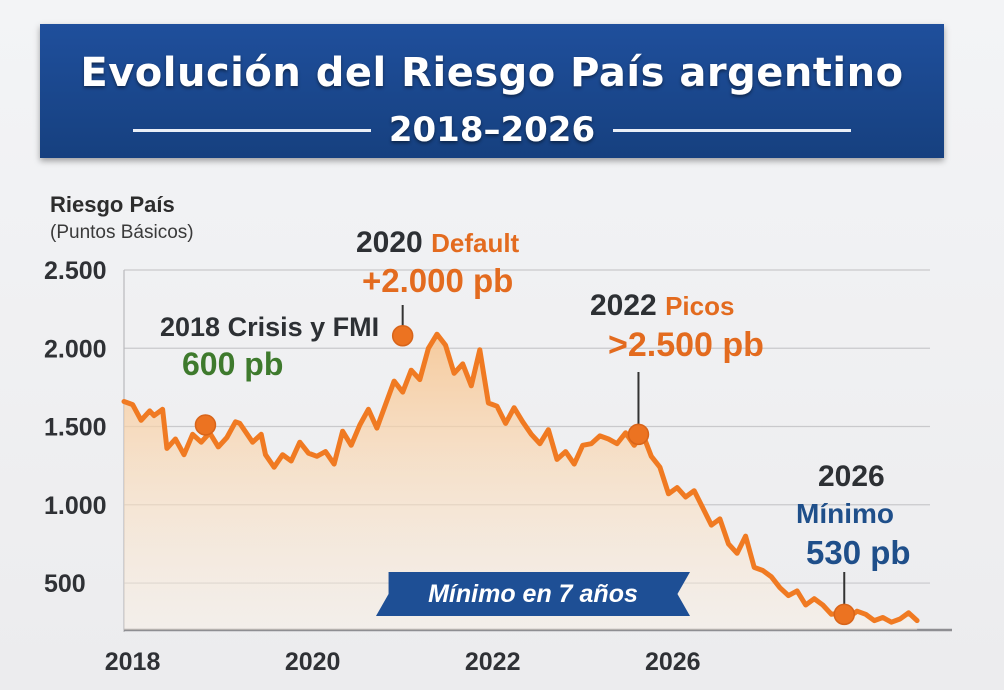  What do you see at coordinates (75, 349) in the screenshot?
I see `y-tick-label-2000: 2.000` at bounding box center [75, 349].